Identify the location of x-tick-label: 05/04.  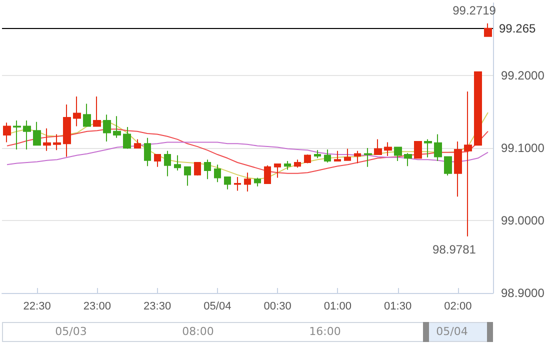
(218, 306).